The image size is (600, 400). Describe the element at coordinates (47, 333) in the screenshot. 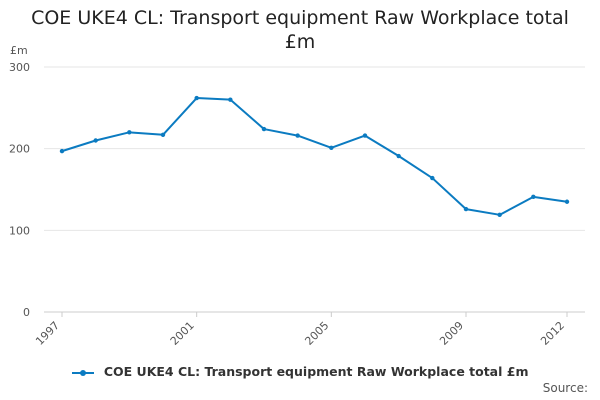

I see `x-tick-label-1997: 1997` at that location.